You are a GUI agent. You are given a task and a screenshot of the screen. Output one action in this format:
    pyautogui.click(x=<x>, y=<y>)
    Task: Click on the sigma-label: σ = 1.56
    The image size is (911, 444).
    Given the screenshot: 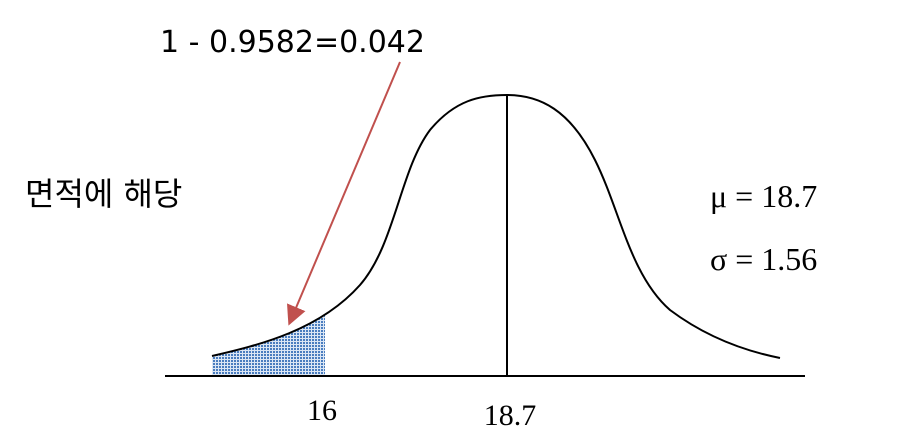 What is the action you would take?
    pyautogui.click(x=763, y=259)
    